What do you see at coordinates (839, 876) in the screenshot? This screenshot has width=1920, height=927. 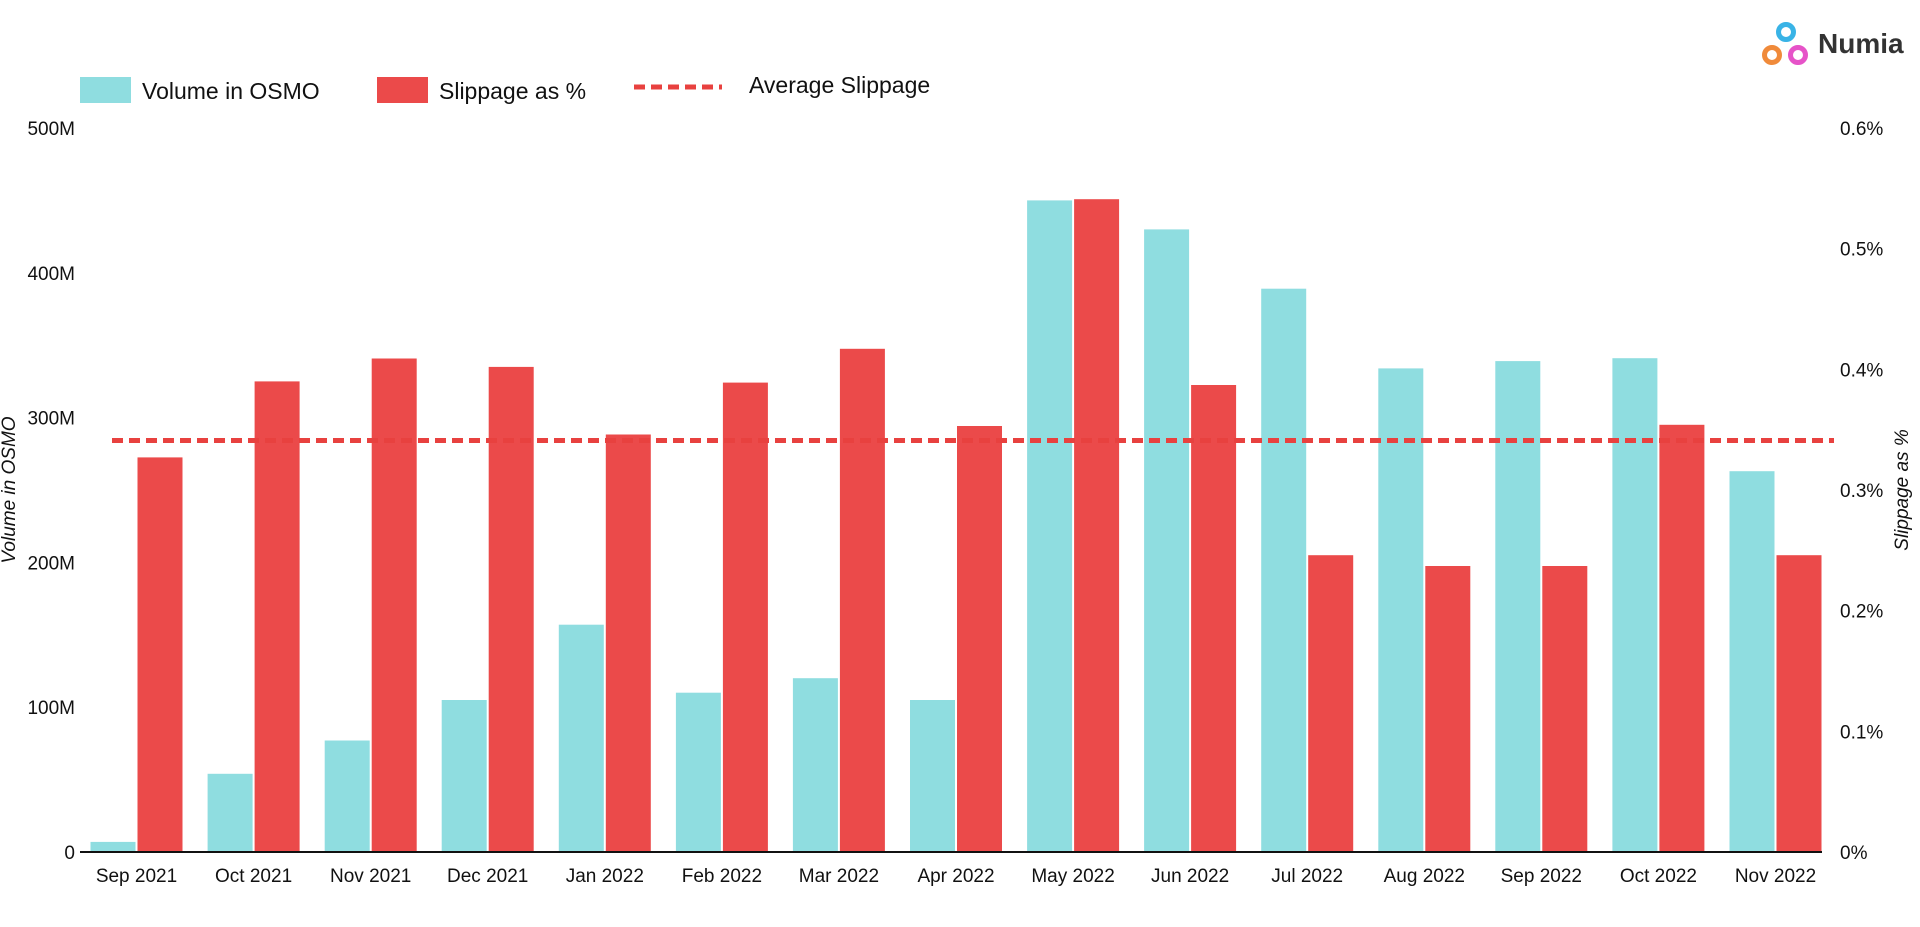 I see `x-tick-label: Mar 2022` at bounding box center [839, 876].